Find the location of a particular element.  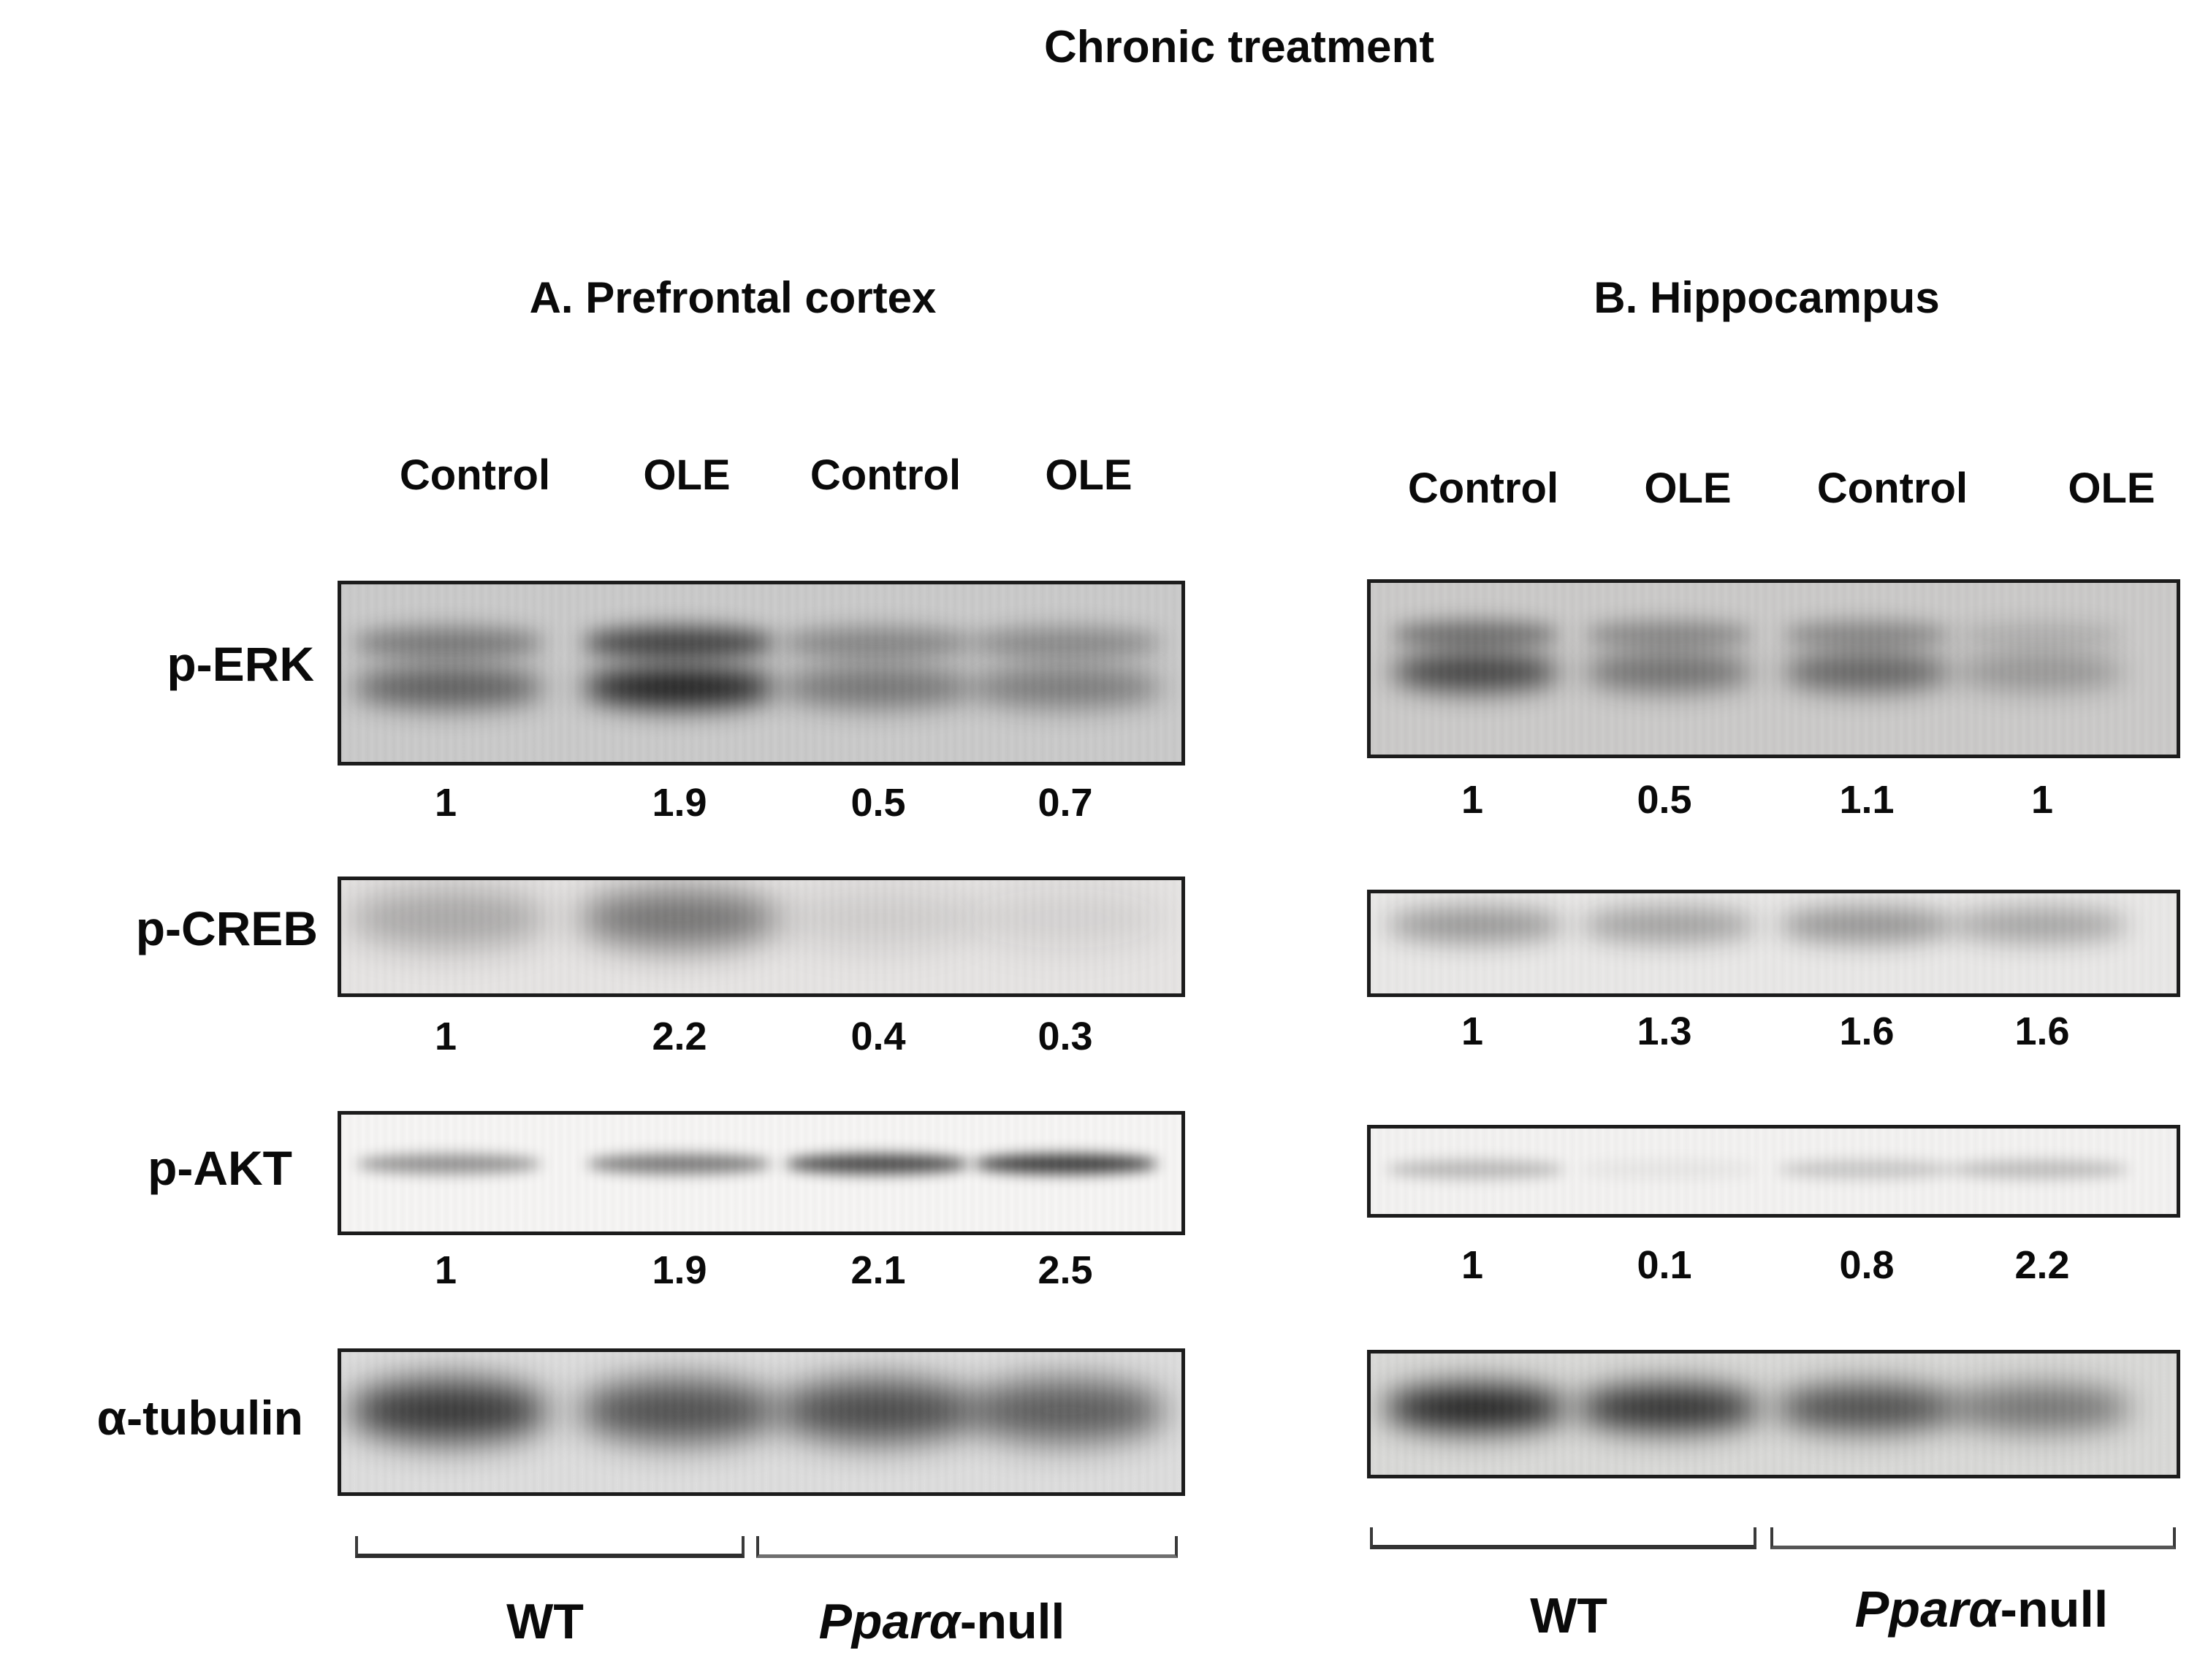

lane-label-a-control-2: Control is located at coordinates (886, 475).